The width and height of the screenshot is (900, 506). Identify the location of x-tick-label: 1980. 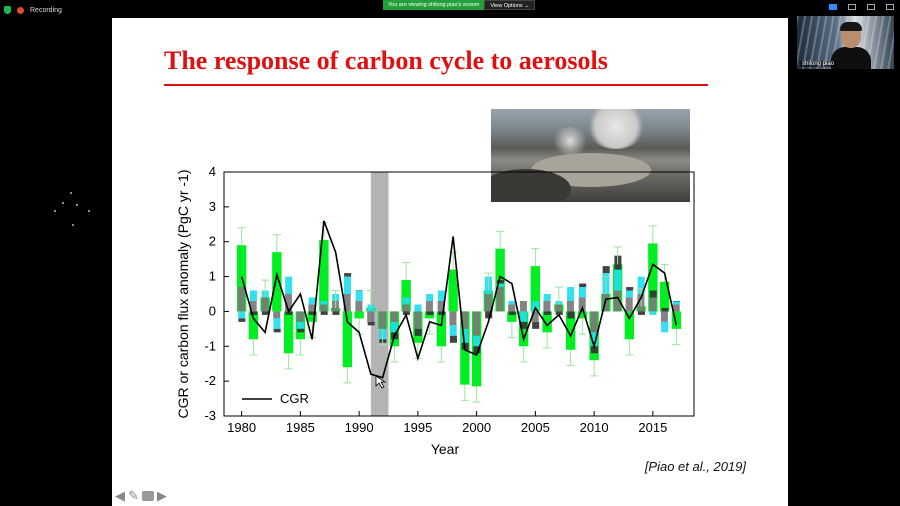
(241, 427).